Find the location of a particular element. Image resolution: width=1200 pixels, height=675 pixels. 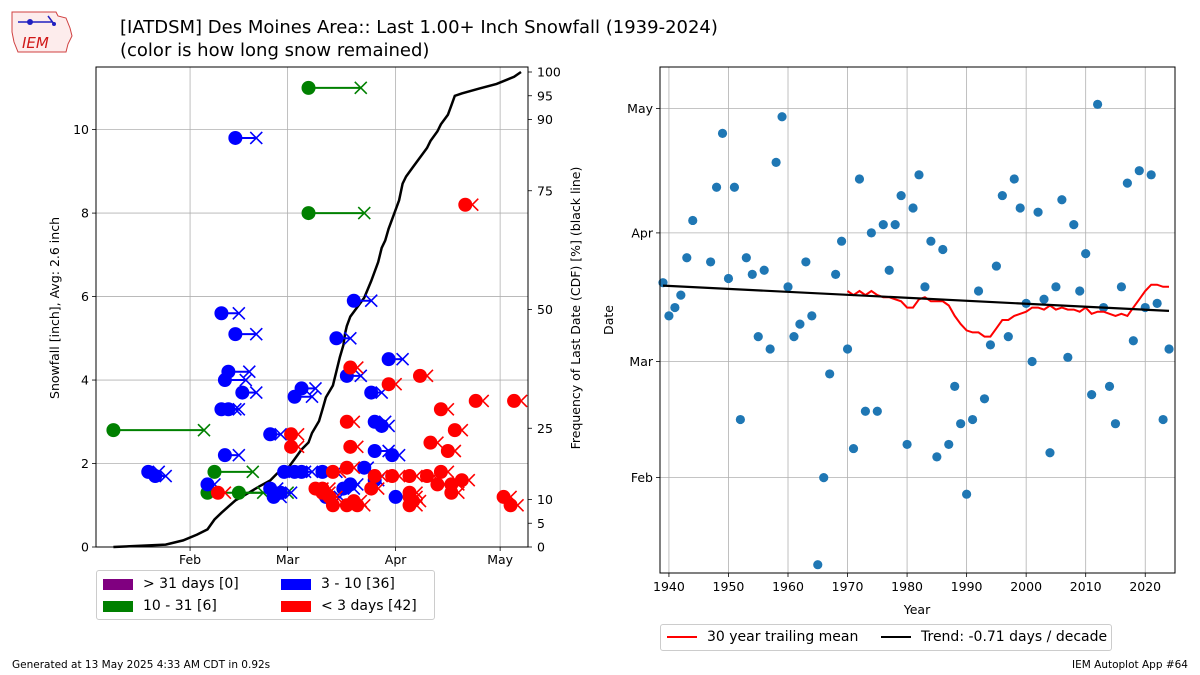

legend-item-purple: > 31 days [0] is located at coordinates (171, 584).